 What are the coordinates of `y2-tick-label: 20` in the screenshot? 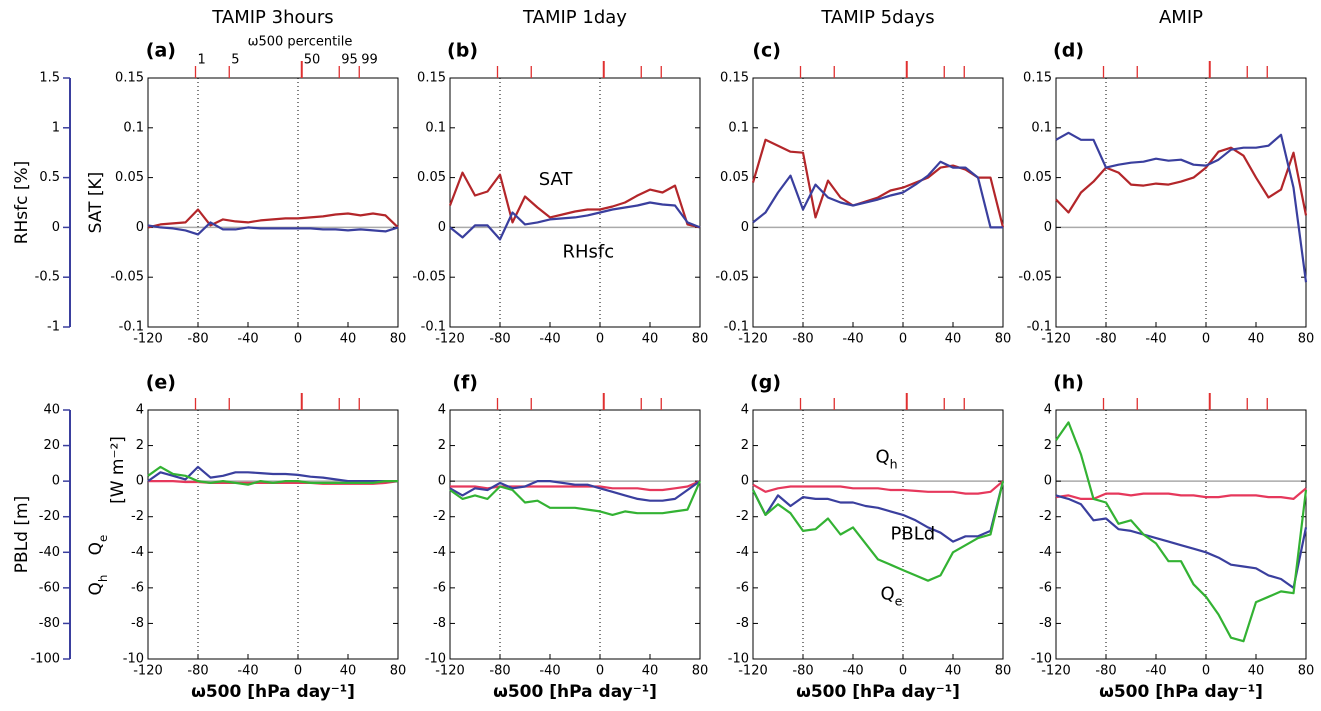 It's located at (51, 445).